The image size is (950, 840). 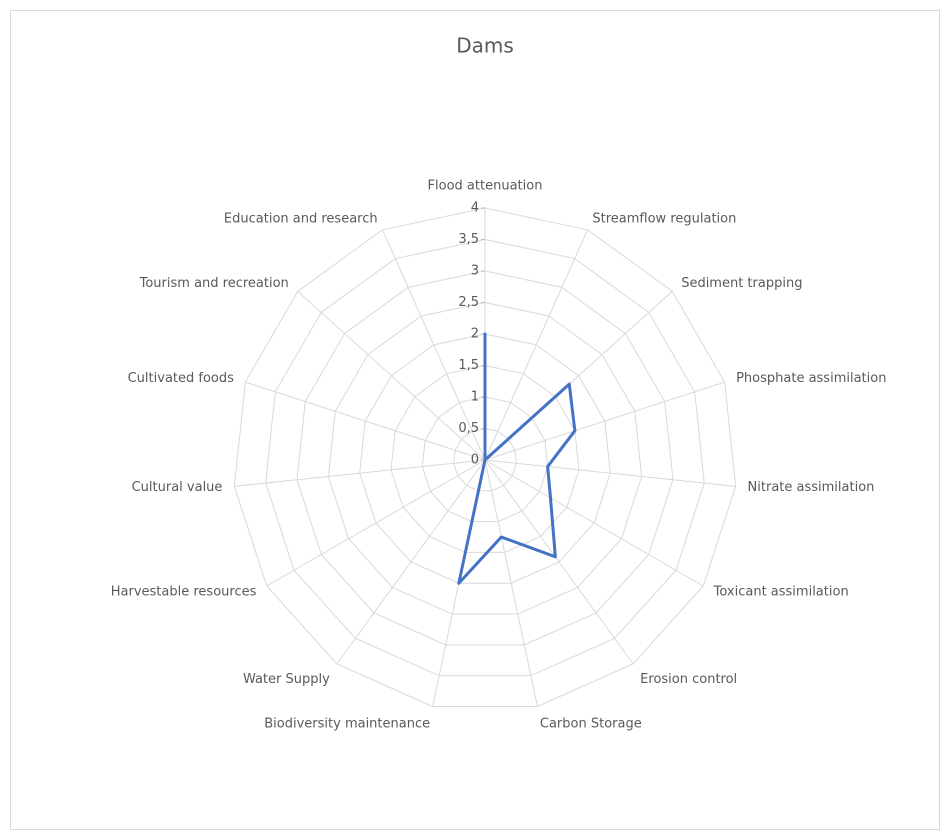 What do you see at coordinates (177, 487) in the screenshot?
I see `category-label: Cultural value` at bounding box center [177, 487].